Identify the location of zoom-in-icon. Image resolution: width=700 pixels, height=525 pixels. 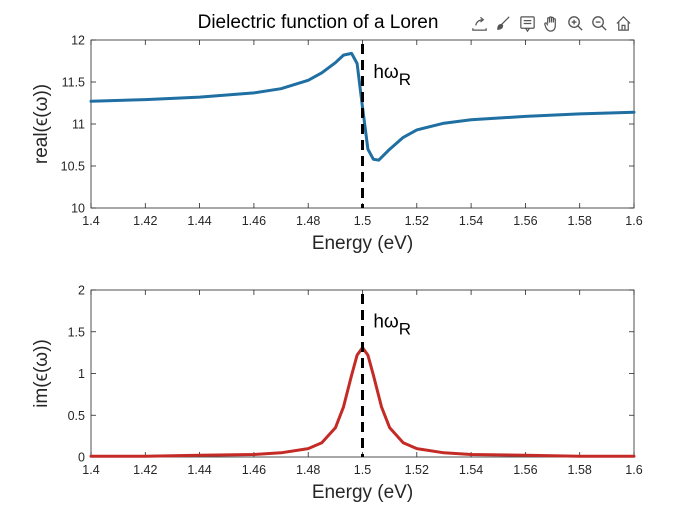
(575, 23).